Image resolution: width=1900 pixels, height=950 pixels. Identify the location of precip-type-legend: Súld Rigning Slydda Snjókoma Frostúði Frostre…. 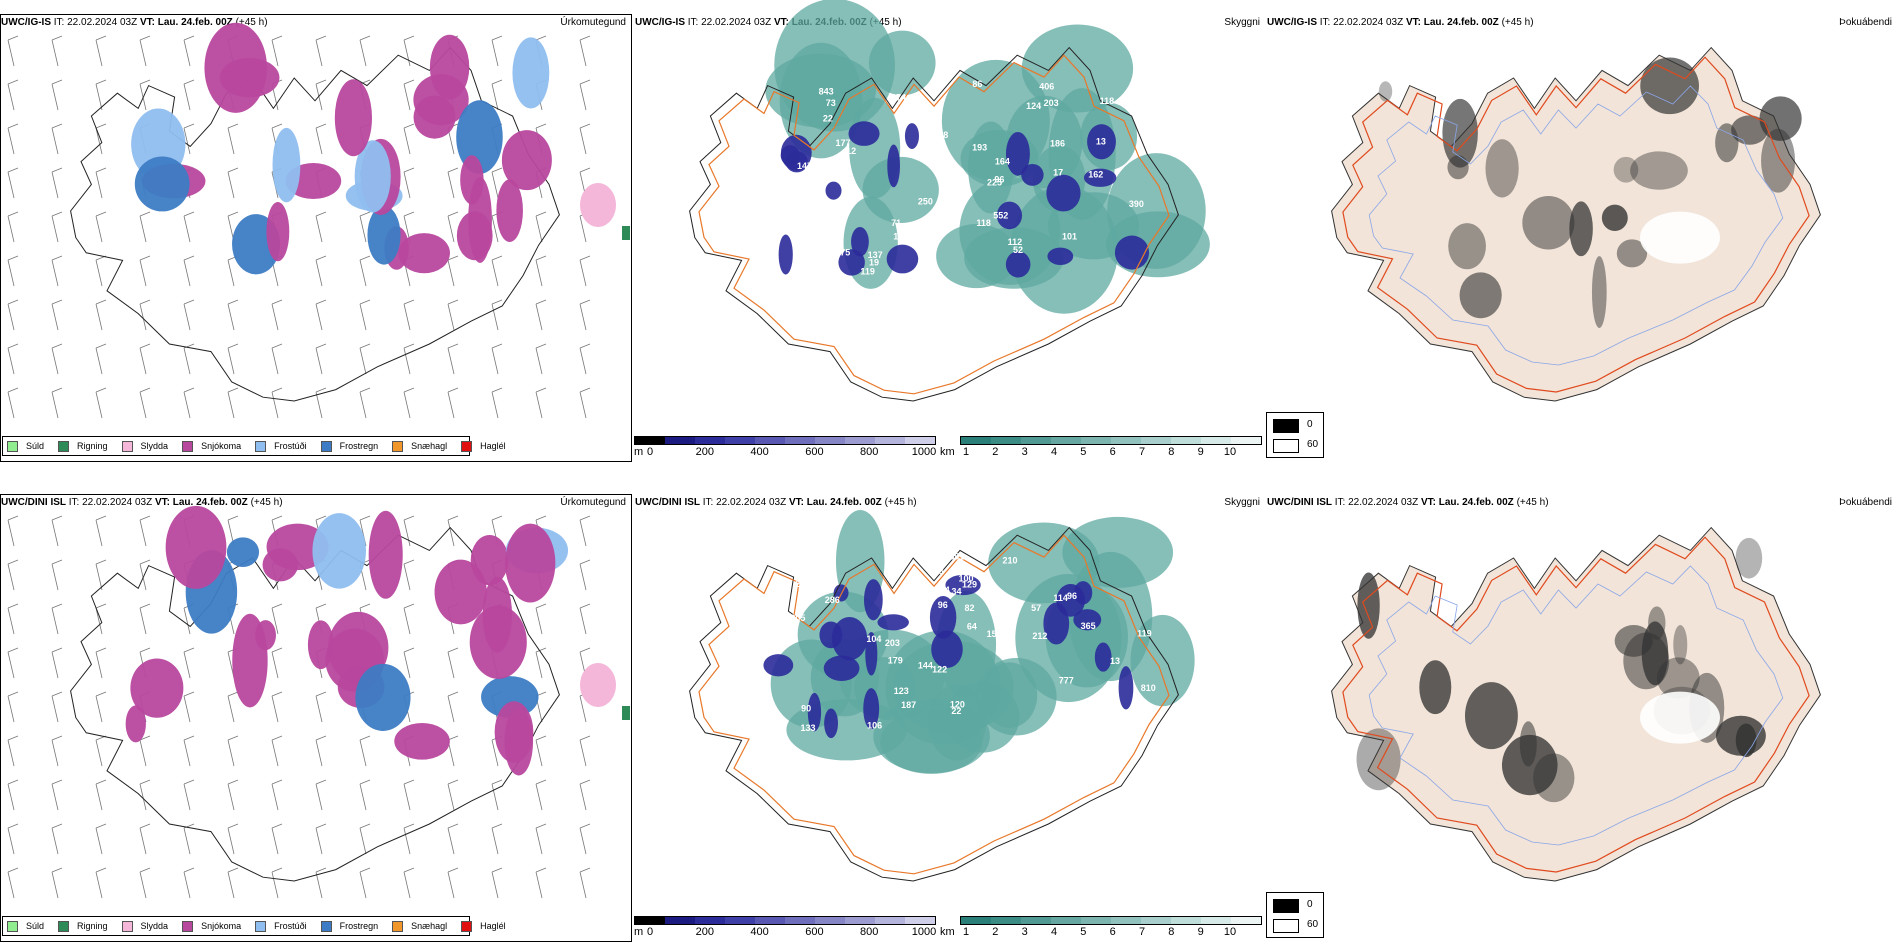
(254, 926).